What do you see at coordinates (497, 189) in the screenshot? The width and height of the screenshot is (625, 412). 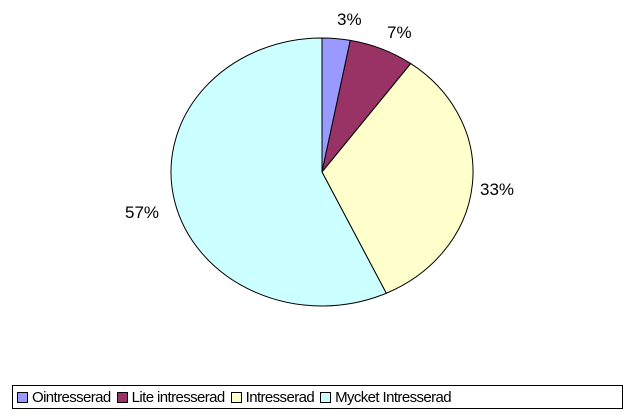 I see `data-label-intresserad: 33%` at bounding box center [497, 189].